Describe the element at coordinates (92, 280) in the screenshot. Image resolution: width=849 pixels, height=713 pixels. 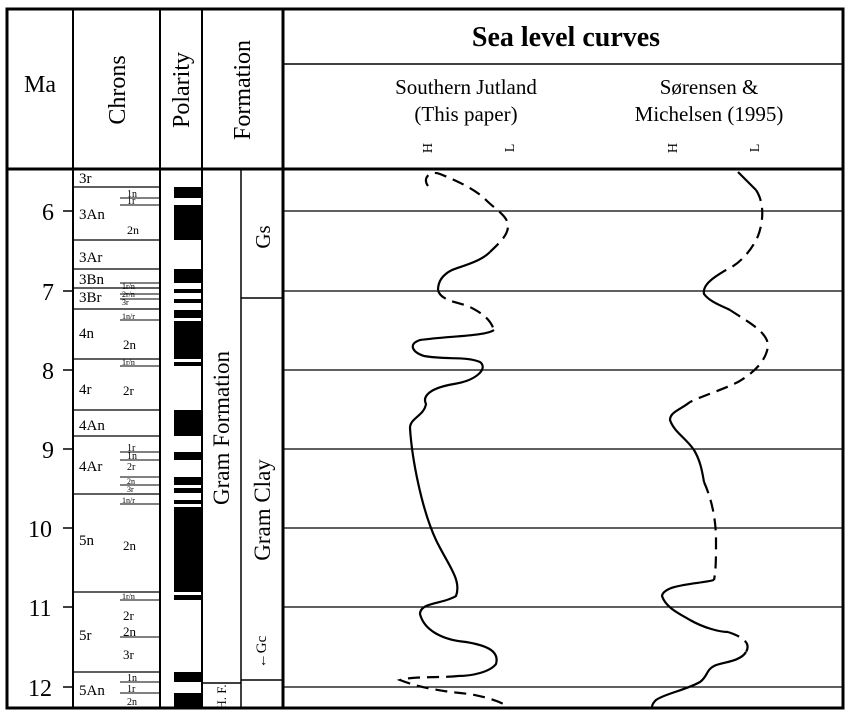
I see `chron-label-3Bn: 3Bn` at that location.